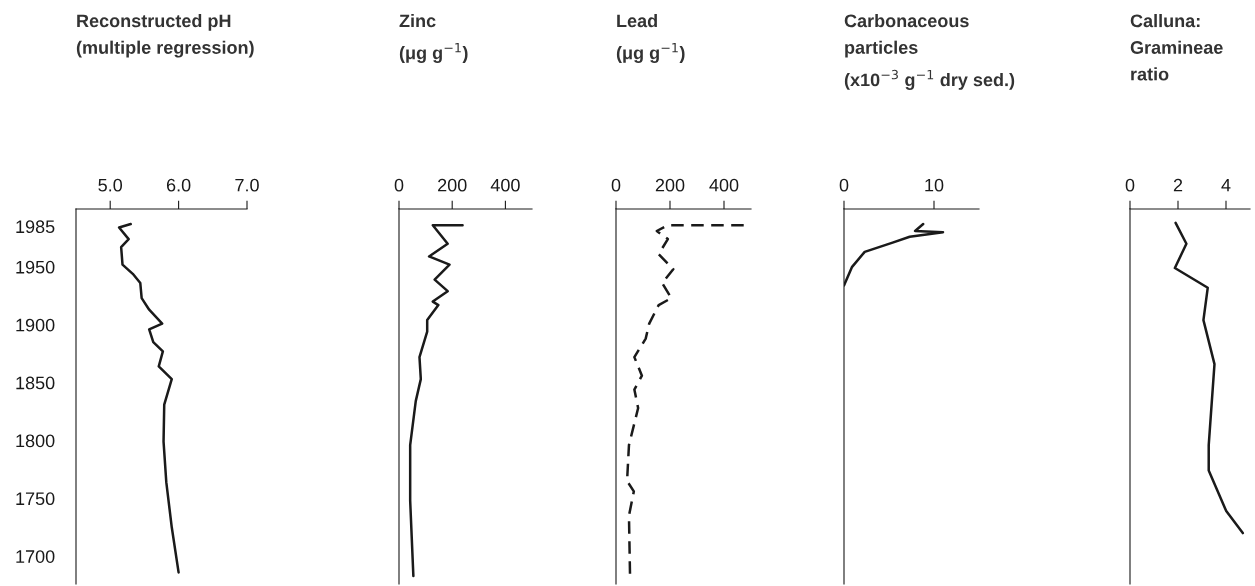  I want to click on y-tick-label: 1900, so click(35, 325).